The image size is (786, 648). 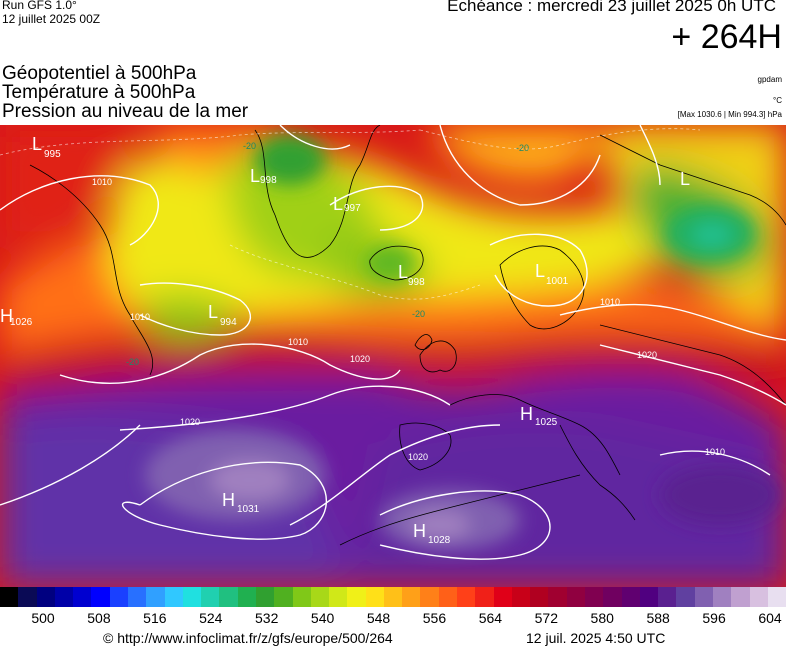 What do you see at coordinates (378, 618) in the screenshot?
I see `colorbar-tick-label: 548` at bounding box center [378, 618].